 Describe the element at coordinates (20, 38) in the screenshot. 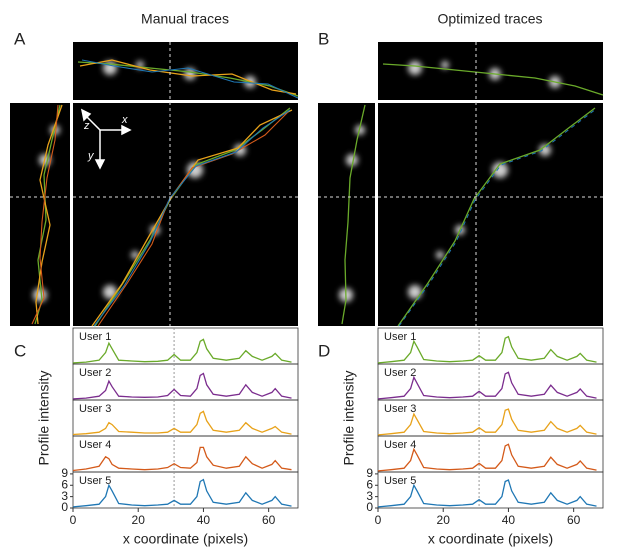

I see `panel-label: A` at that location.